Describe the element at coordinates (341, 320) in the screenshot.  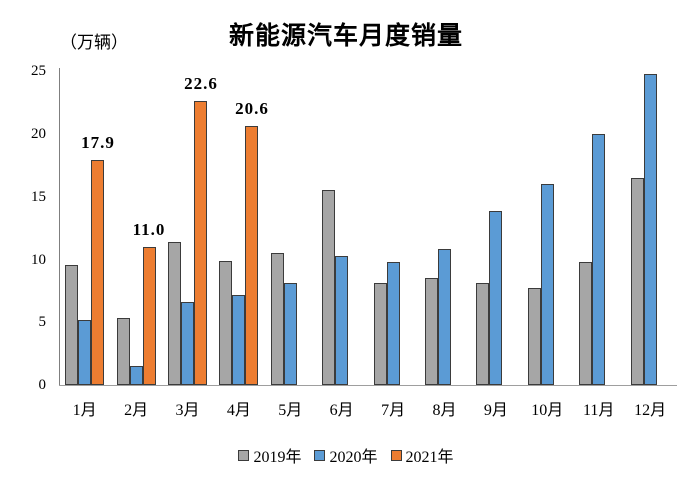
I see `bar-2020年-6月` at that location.